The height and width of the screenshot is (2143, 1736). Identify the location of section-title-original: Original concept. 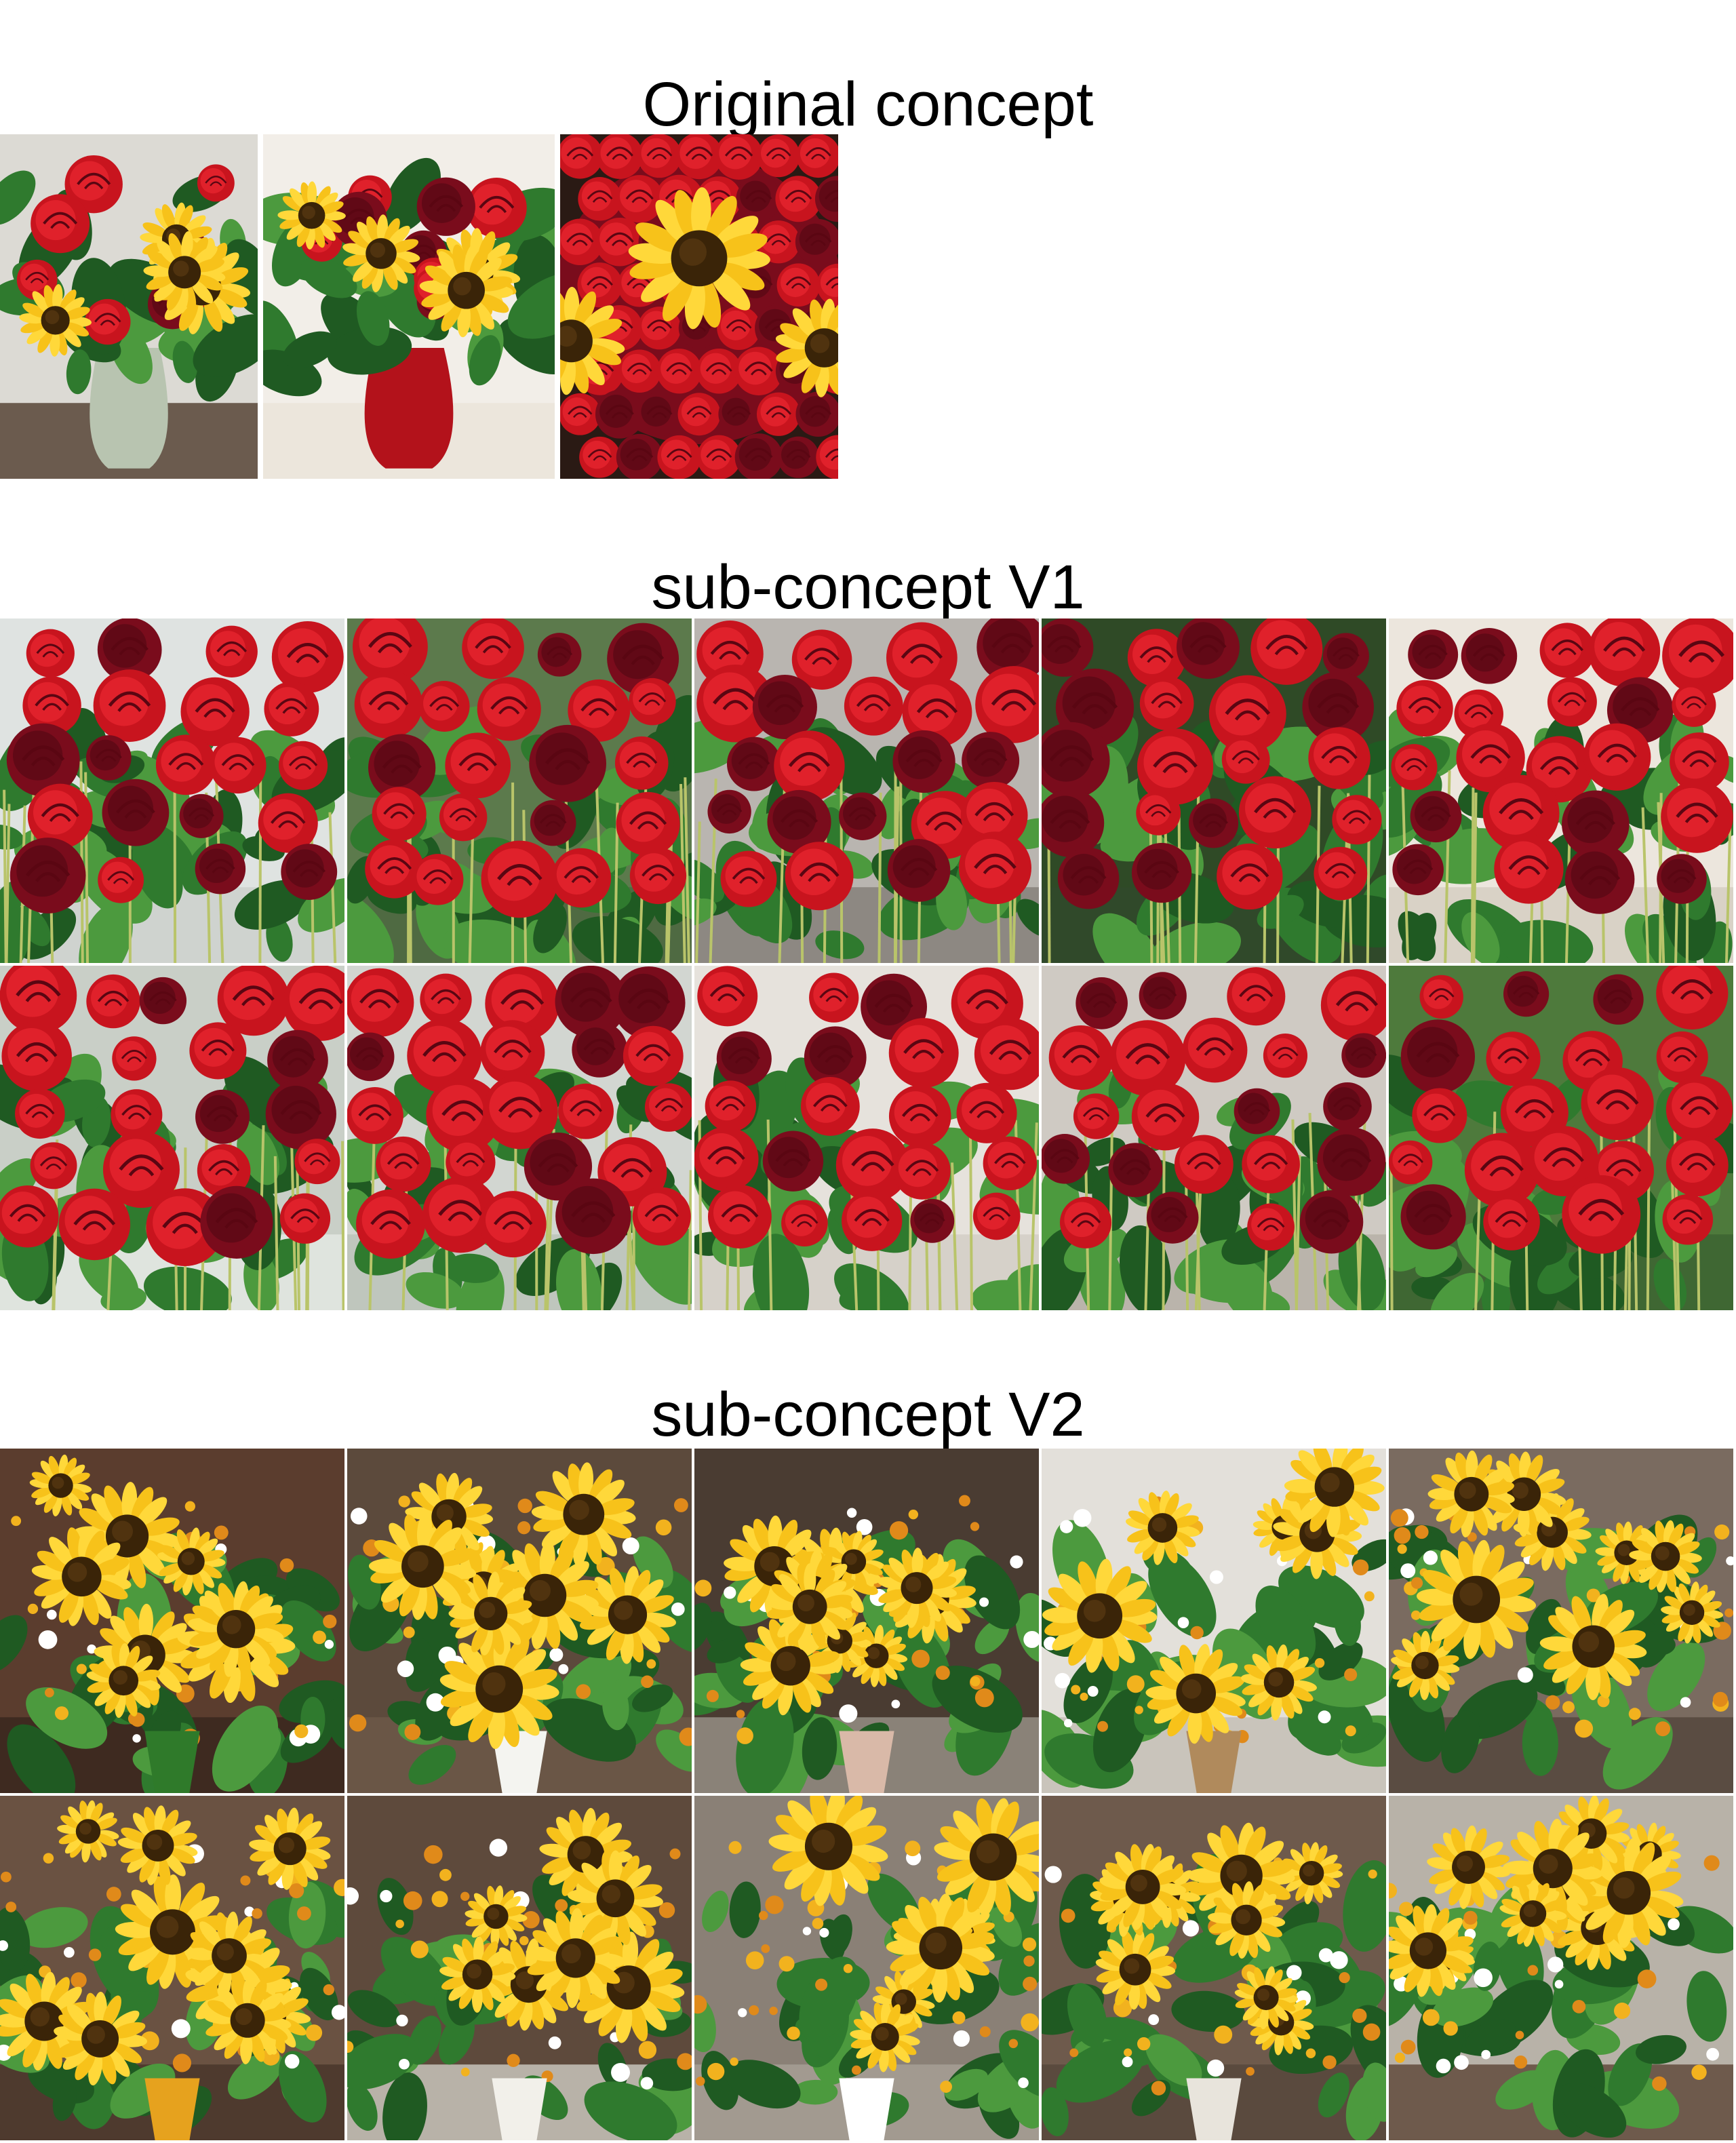
(868, 104).